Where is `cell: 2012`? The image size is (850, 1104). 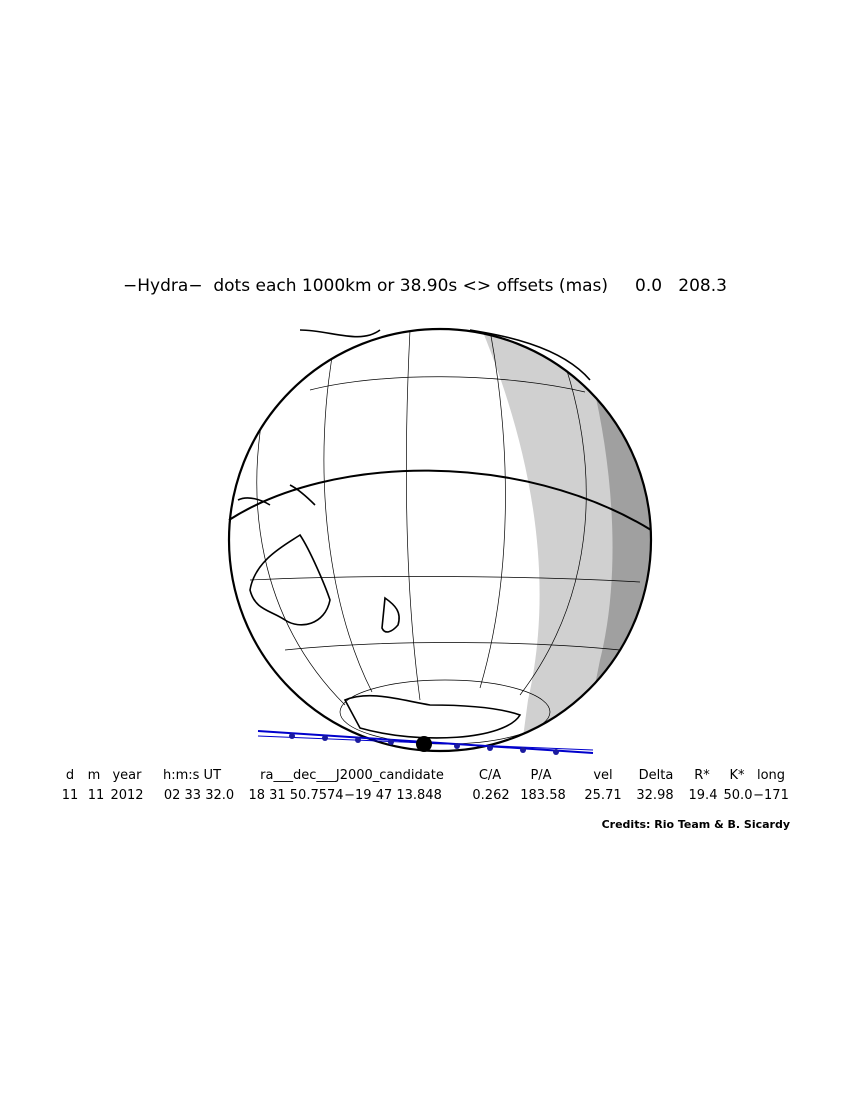
cell: 2012 is located at coordinates (126, 795).